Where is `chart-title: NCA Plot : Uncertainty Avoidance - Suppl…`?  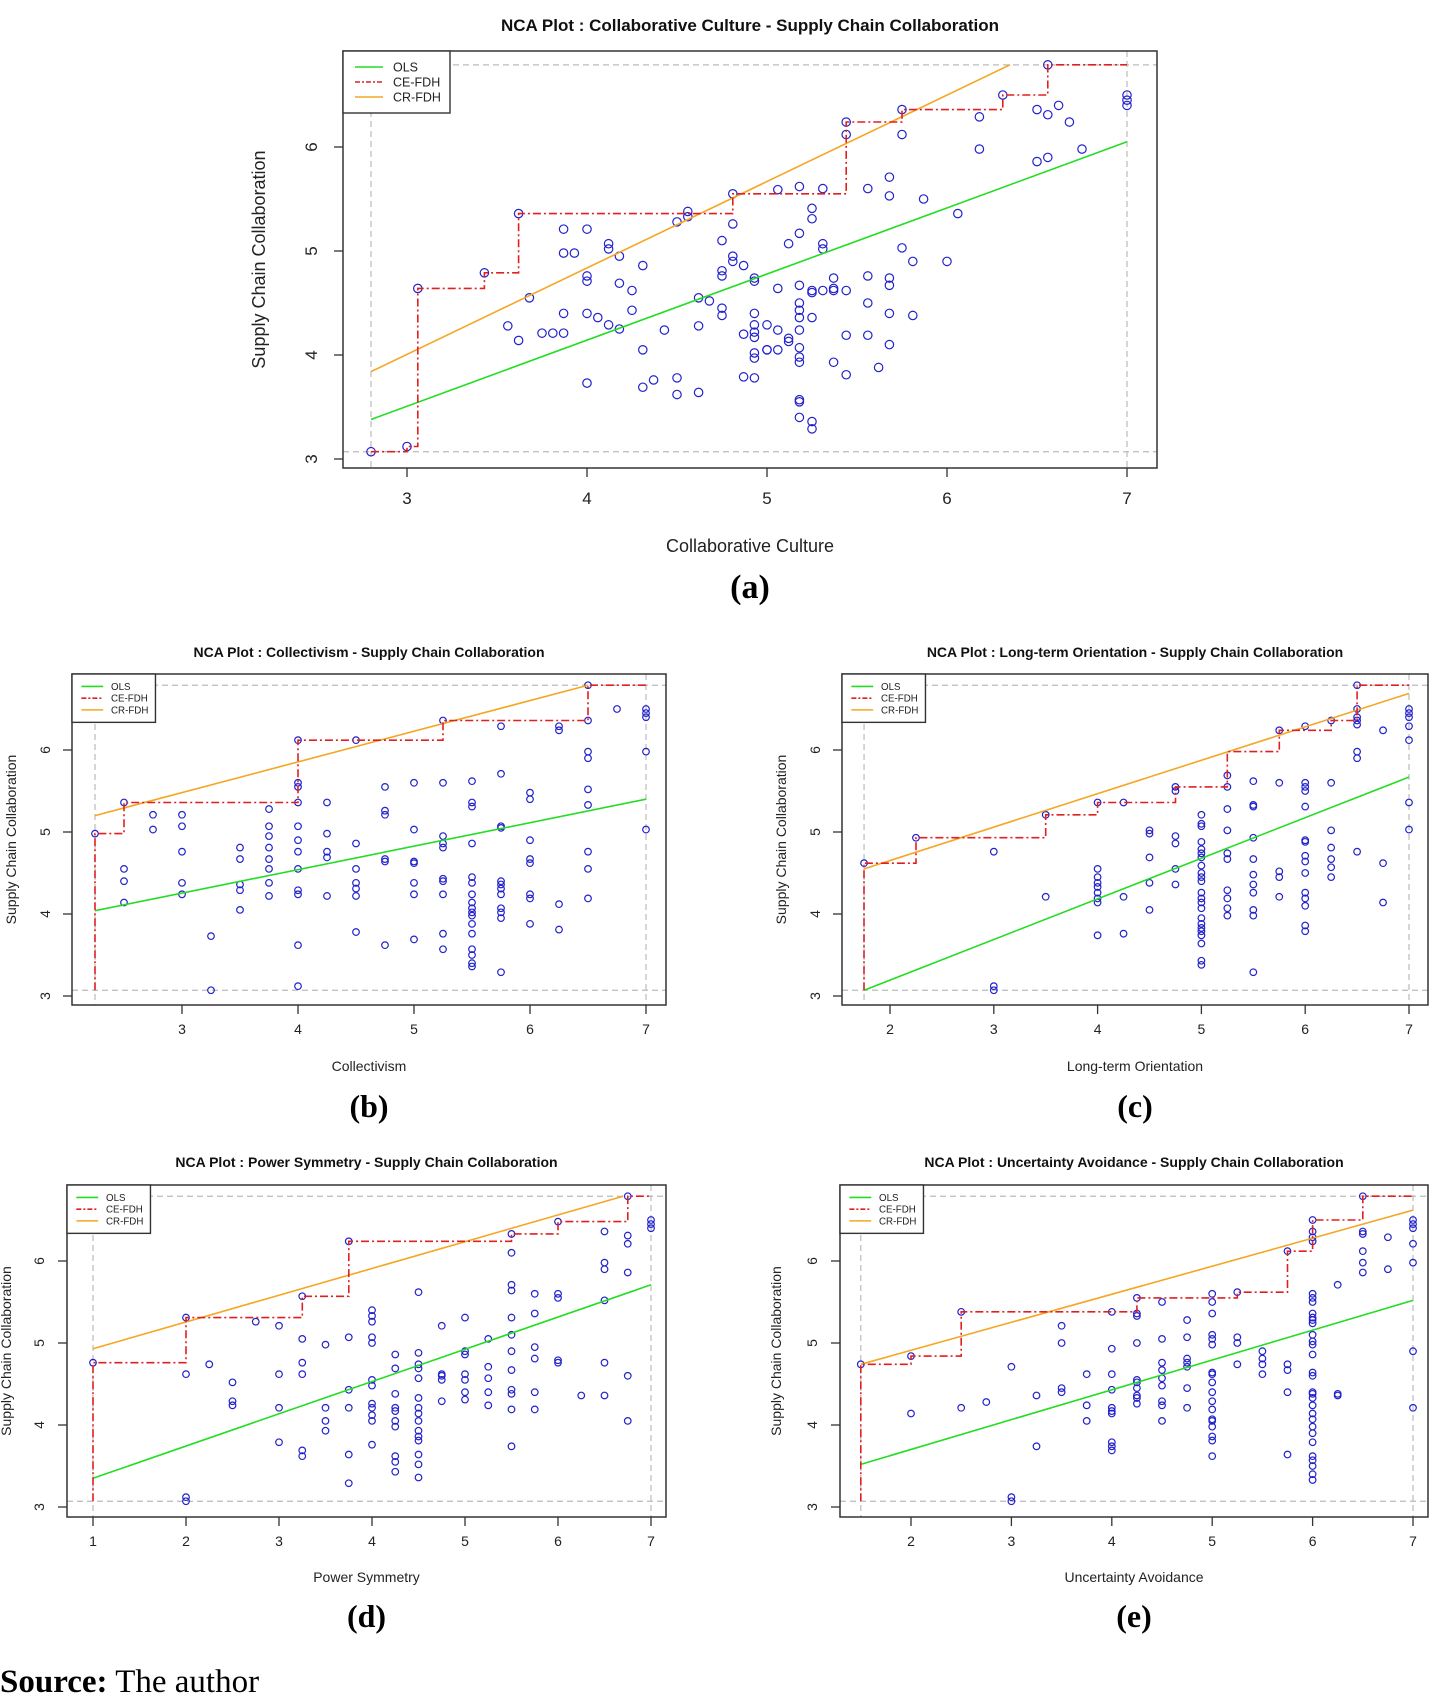 chart-title: NCA Plot : Uncertainty Avoidance - Suppl… is located at coordinates (1133, 1162).